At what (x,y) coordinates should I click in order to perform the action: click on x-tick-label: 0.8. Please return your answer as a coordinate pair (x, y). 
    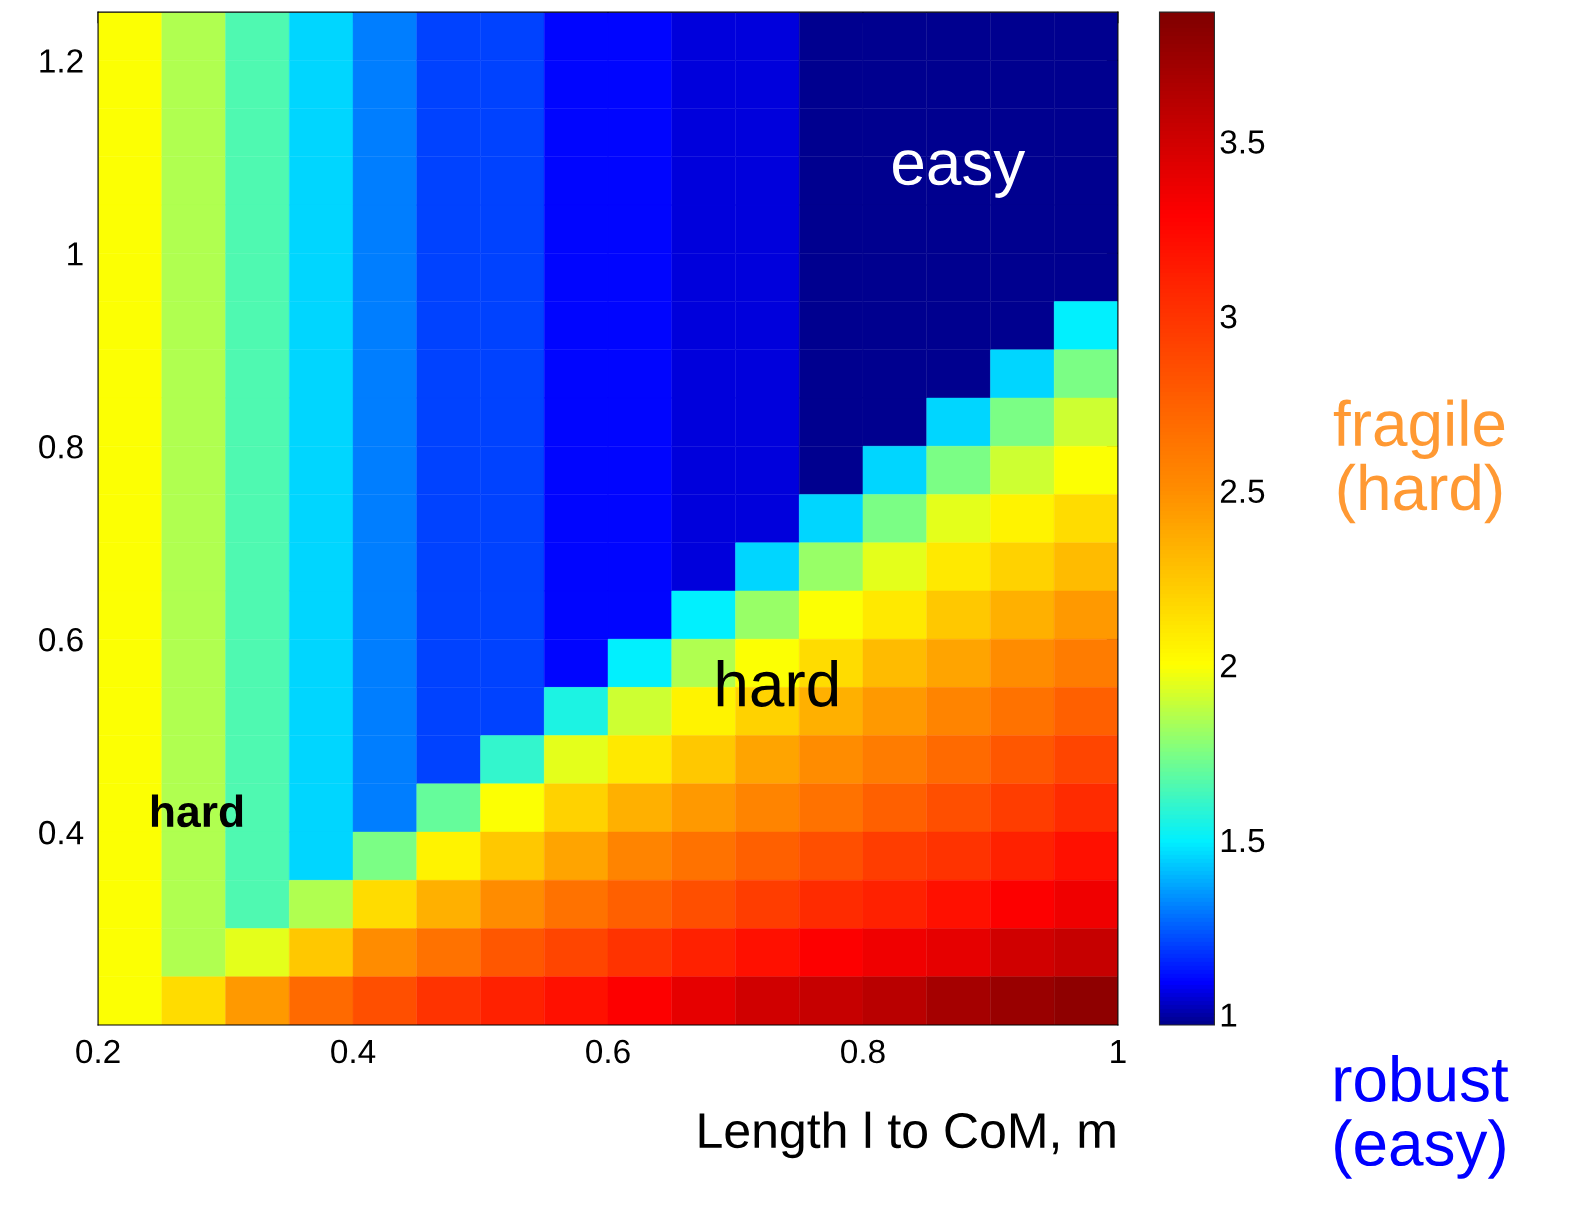
    Looking at the image, I should click on (863, 1051).